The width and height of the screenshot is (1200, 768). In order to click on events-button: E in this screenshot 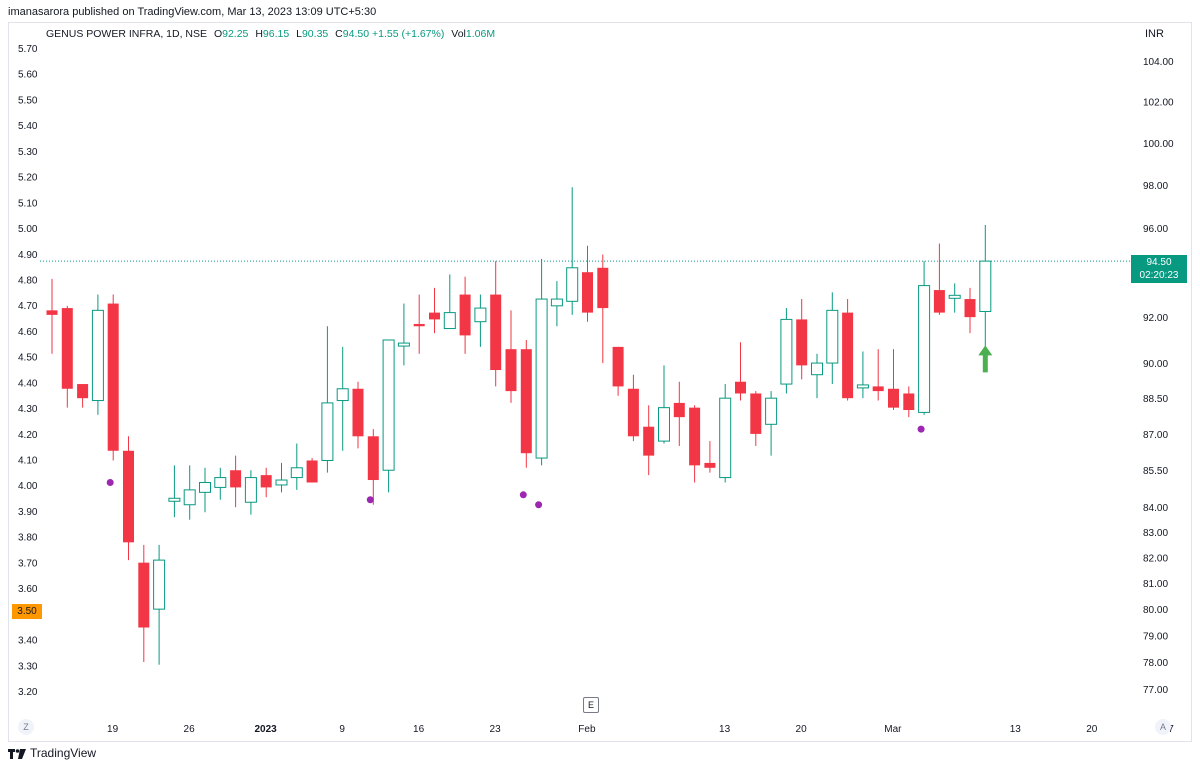, I will do `click(591, 705)`.